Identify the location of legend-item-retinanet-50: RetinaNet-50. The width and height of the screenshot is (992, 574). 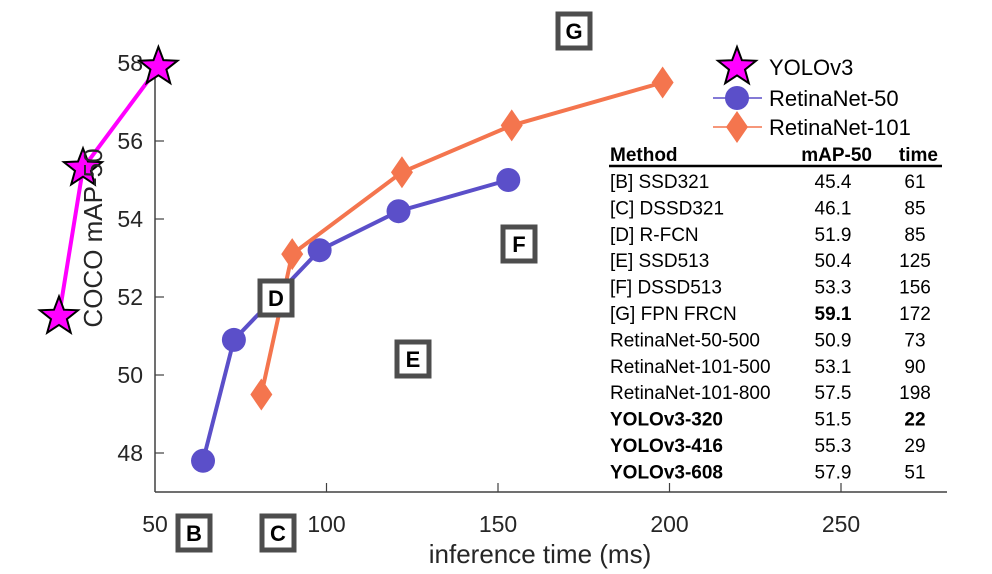
(806, 98).